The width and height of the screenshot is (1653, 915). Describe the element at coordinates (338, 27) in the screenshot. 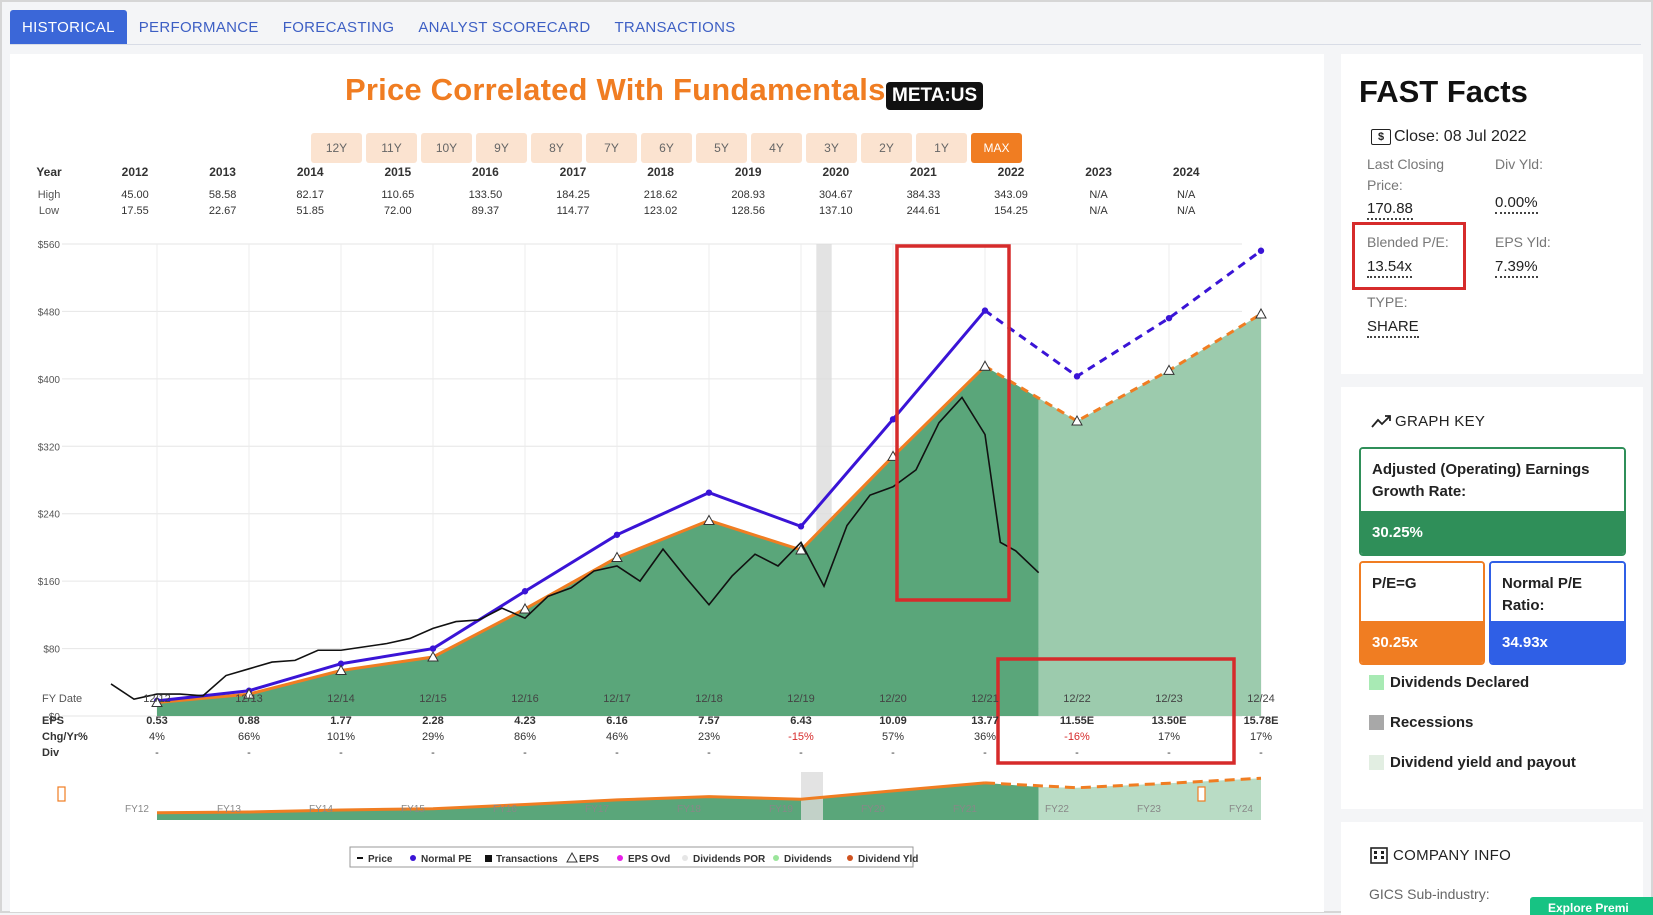

I see `tab-forecasting: FORECASTING` at that location.